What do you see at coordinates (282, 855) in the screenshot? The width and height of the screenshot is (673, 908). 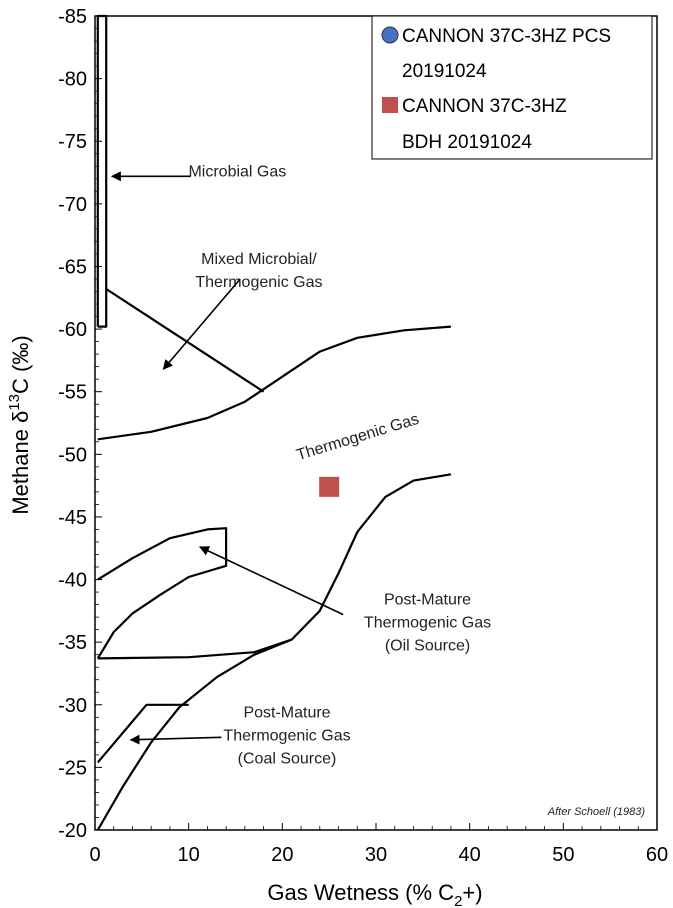 I see `x-tick-label: 20` at bounding box center [282, 855].